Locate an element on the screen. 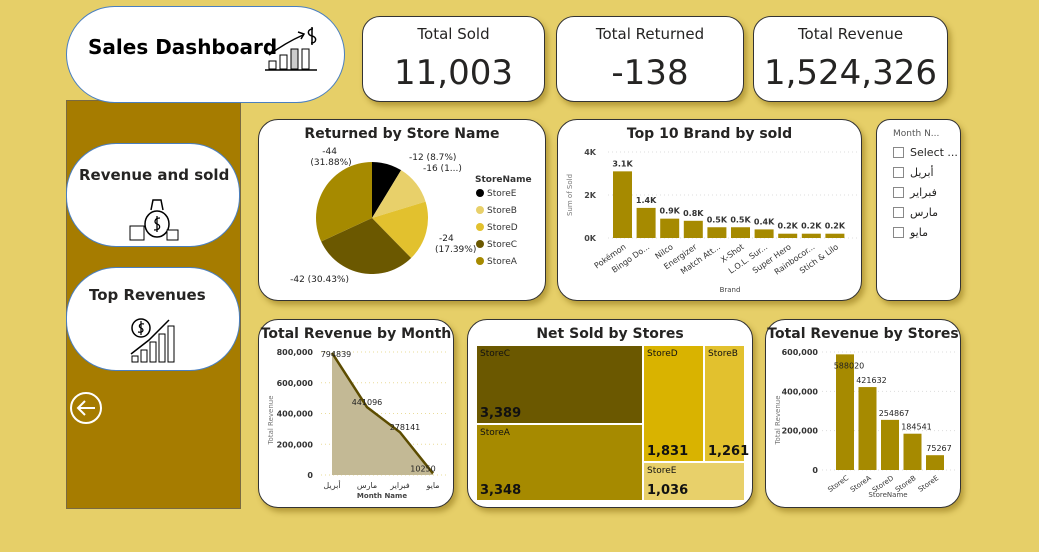 This screenshot has height=552, width=1039. x-axis-title: StoreName is located at coordinates (887, 495).